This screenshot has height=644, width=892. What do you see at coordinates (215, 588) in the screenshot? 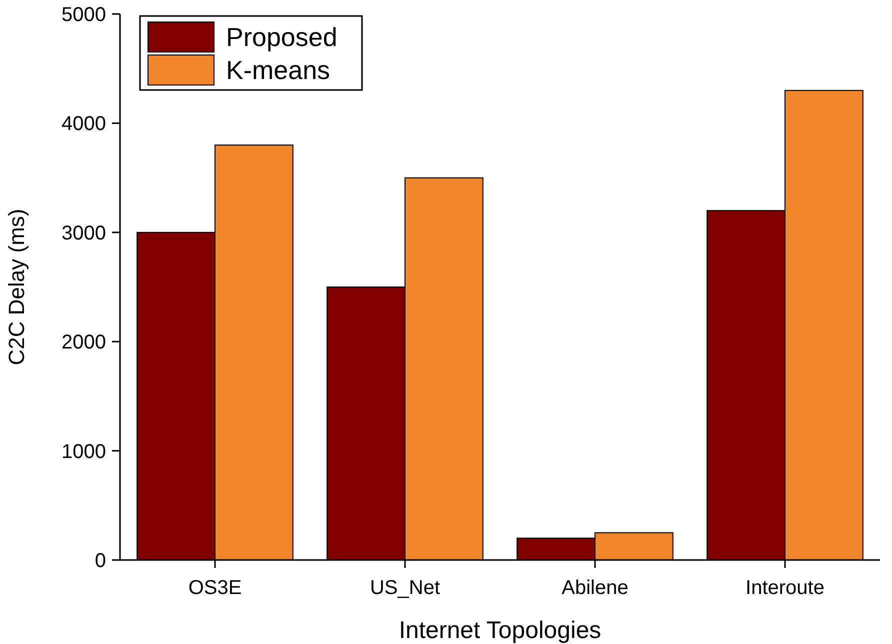
I see `x-tick-label: OS3E` at bounding box center [215, 588].